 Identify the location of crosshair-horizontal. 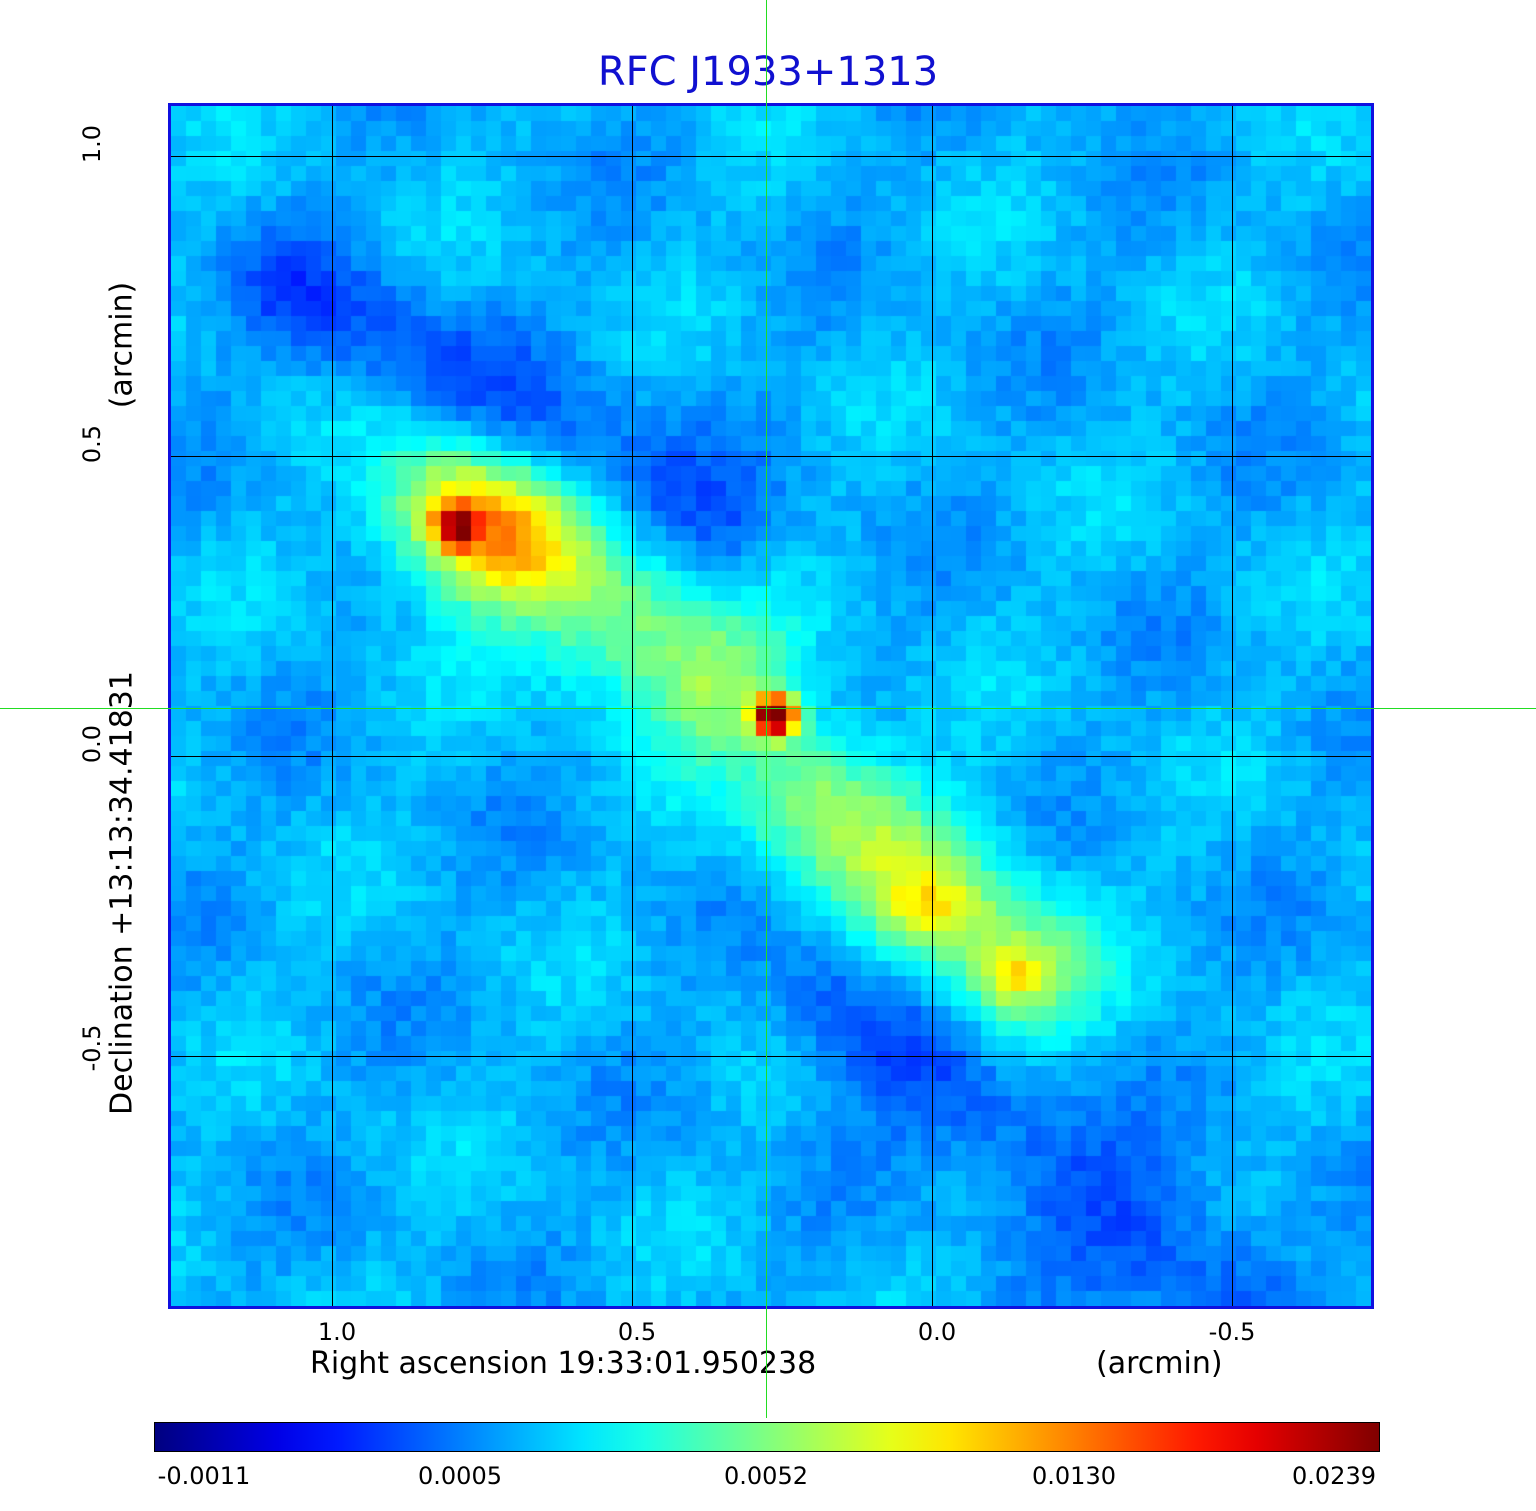
(768, 708).